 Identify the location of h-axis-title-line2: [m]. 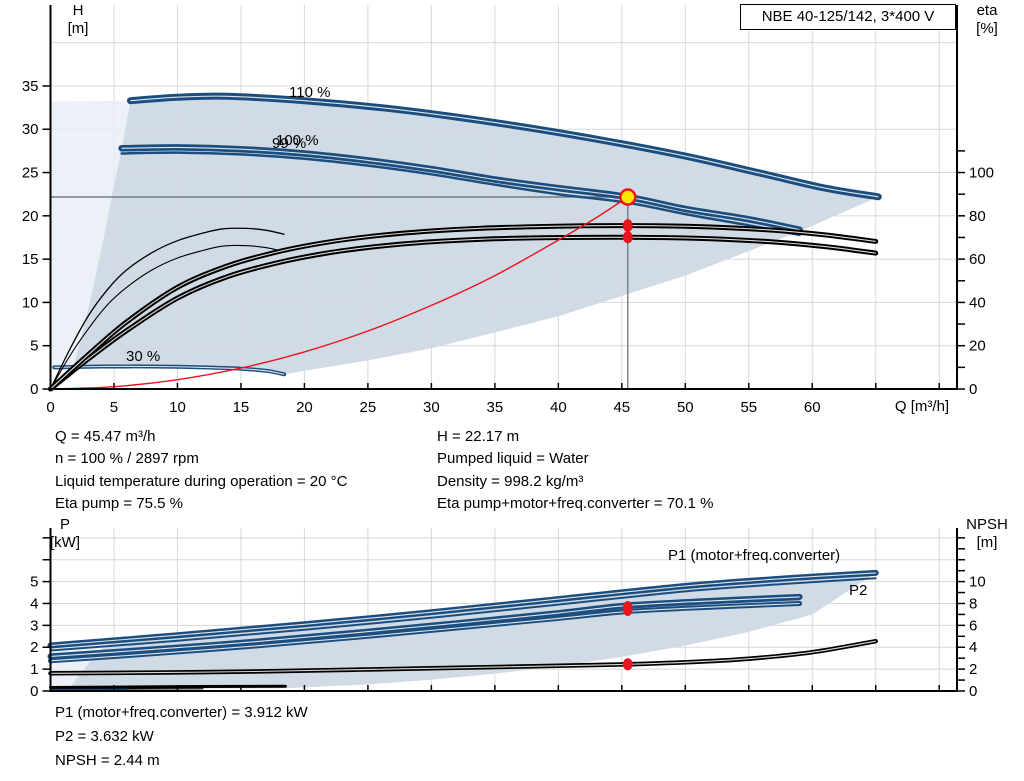
(78, 28).